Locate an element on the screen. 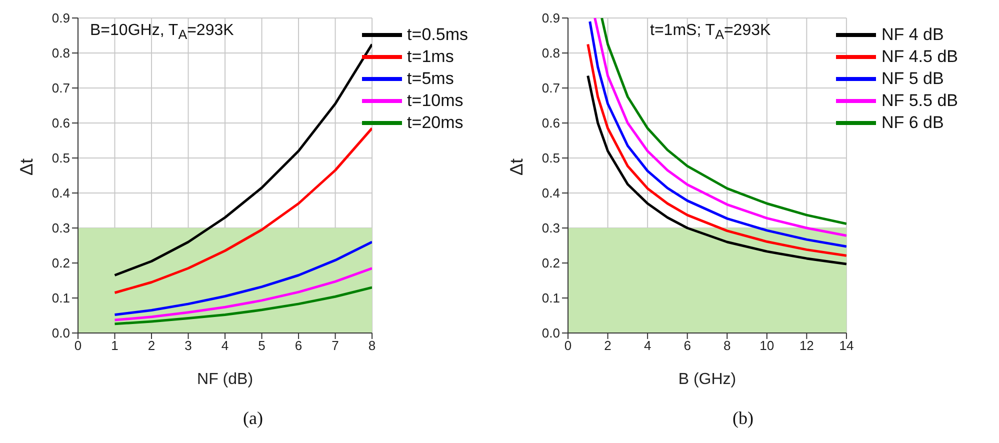  legend-label: t=20ms is located at coordinates (435, 123).